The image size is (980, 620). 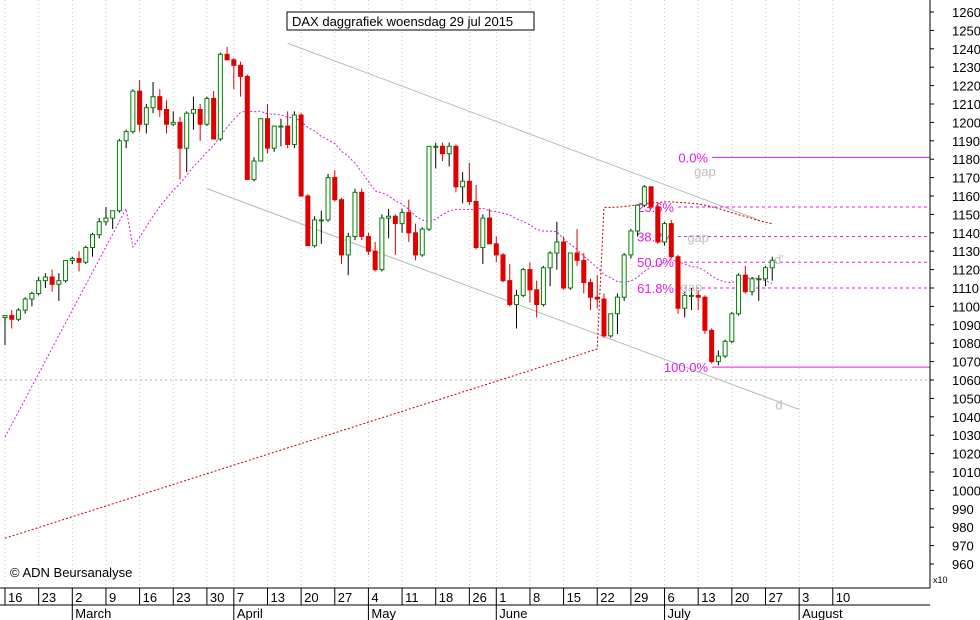 I want to click on y-tick-label: 1150, so click(x=966, y=214).